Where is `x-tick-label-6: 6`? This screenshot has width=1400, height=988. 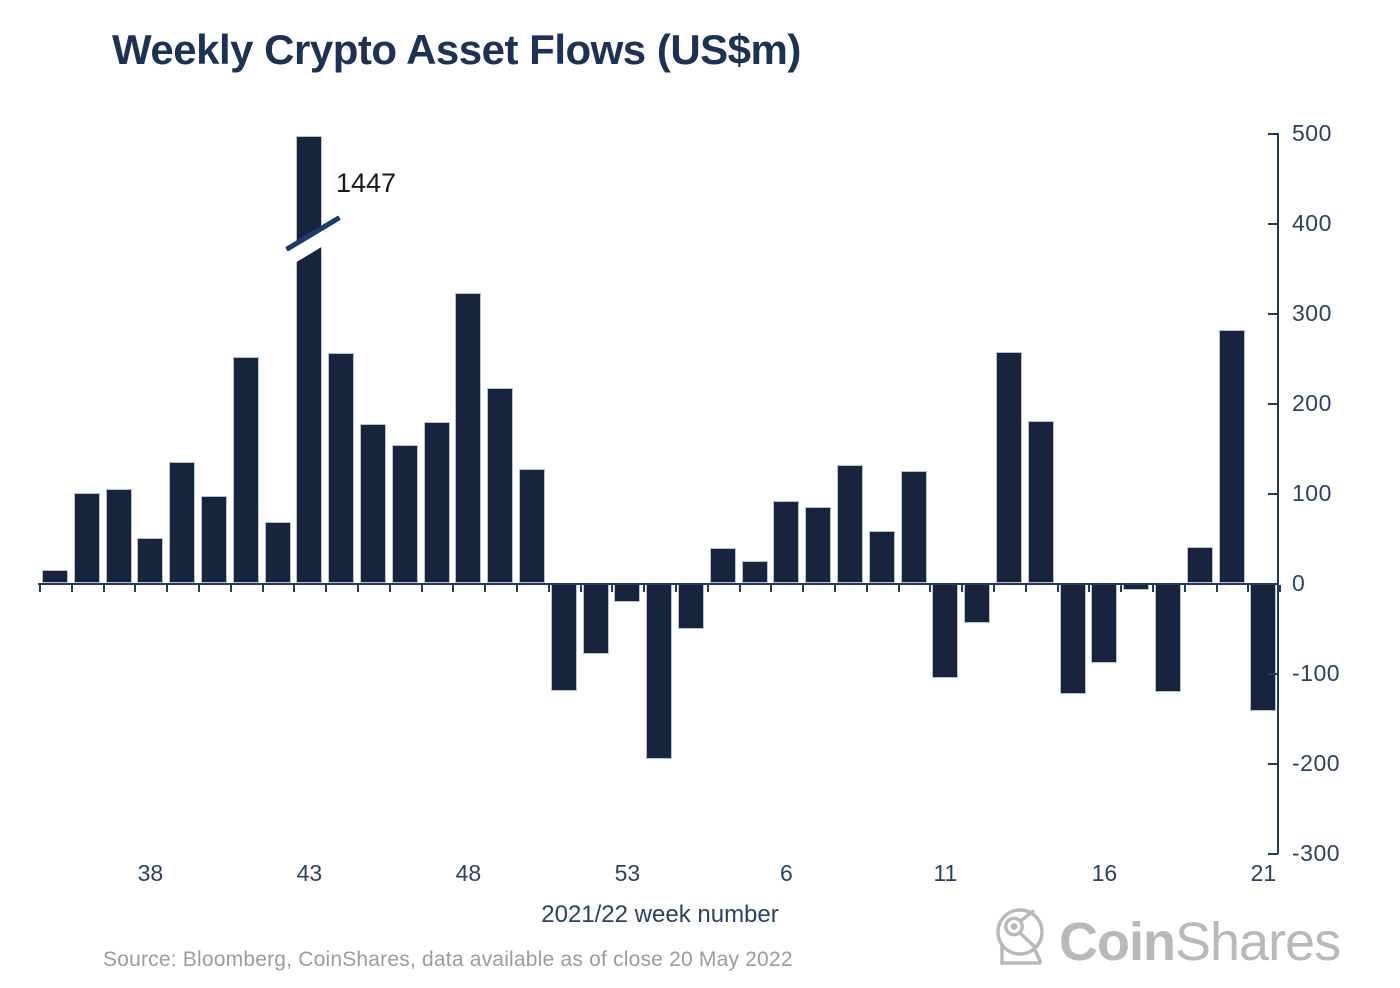
x-tick-label-6: 6 is located at coordinates (786, 873).